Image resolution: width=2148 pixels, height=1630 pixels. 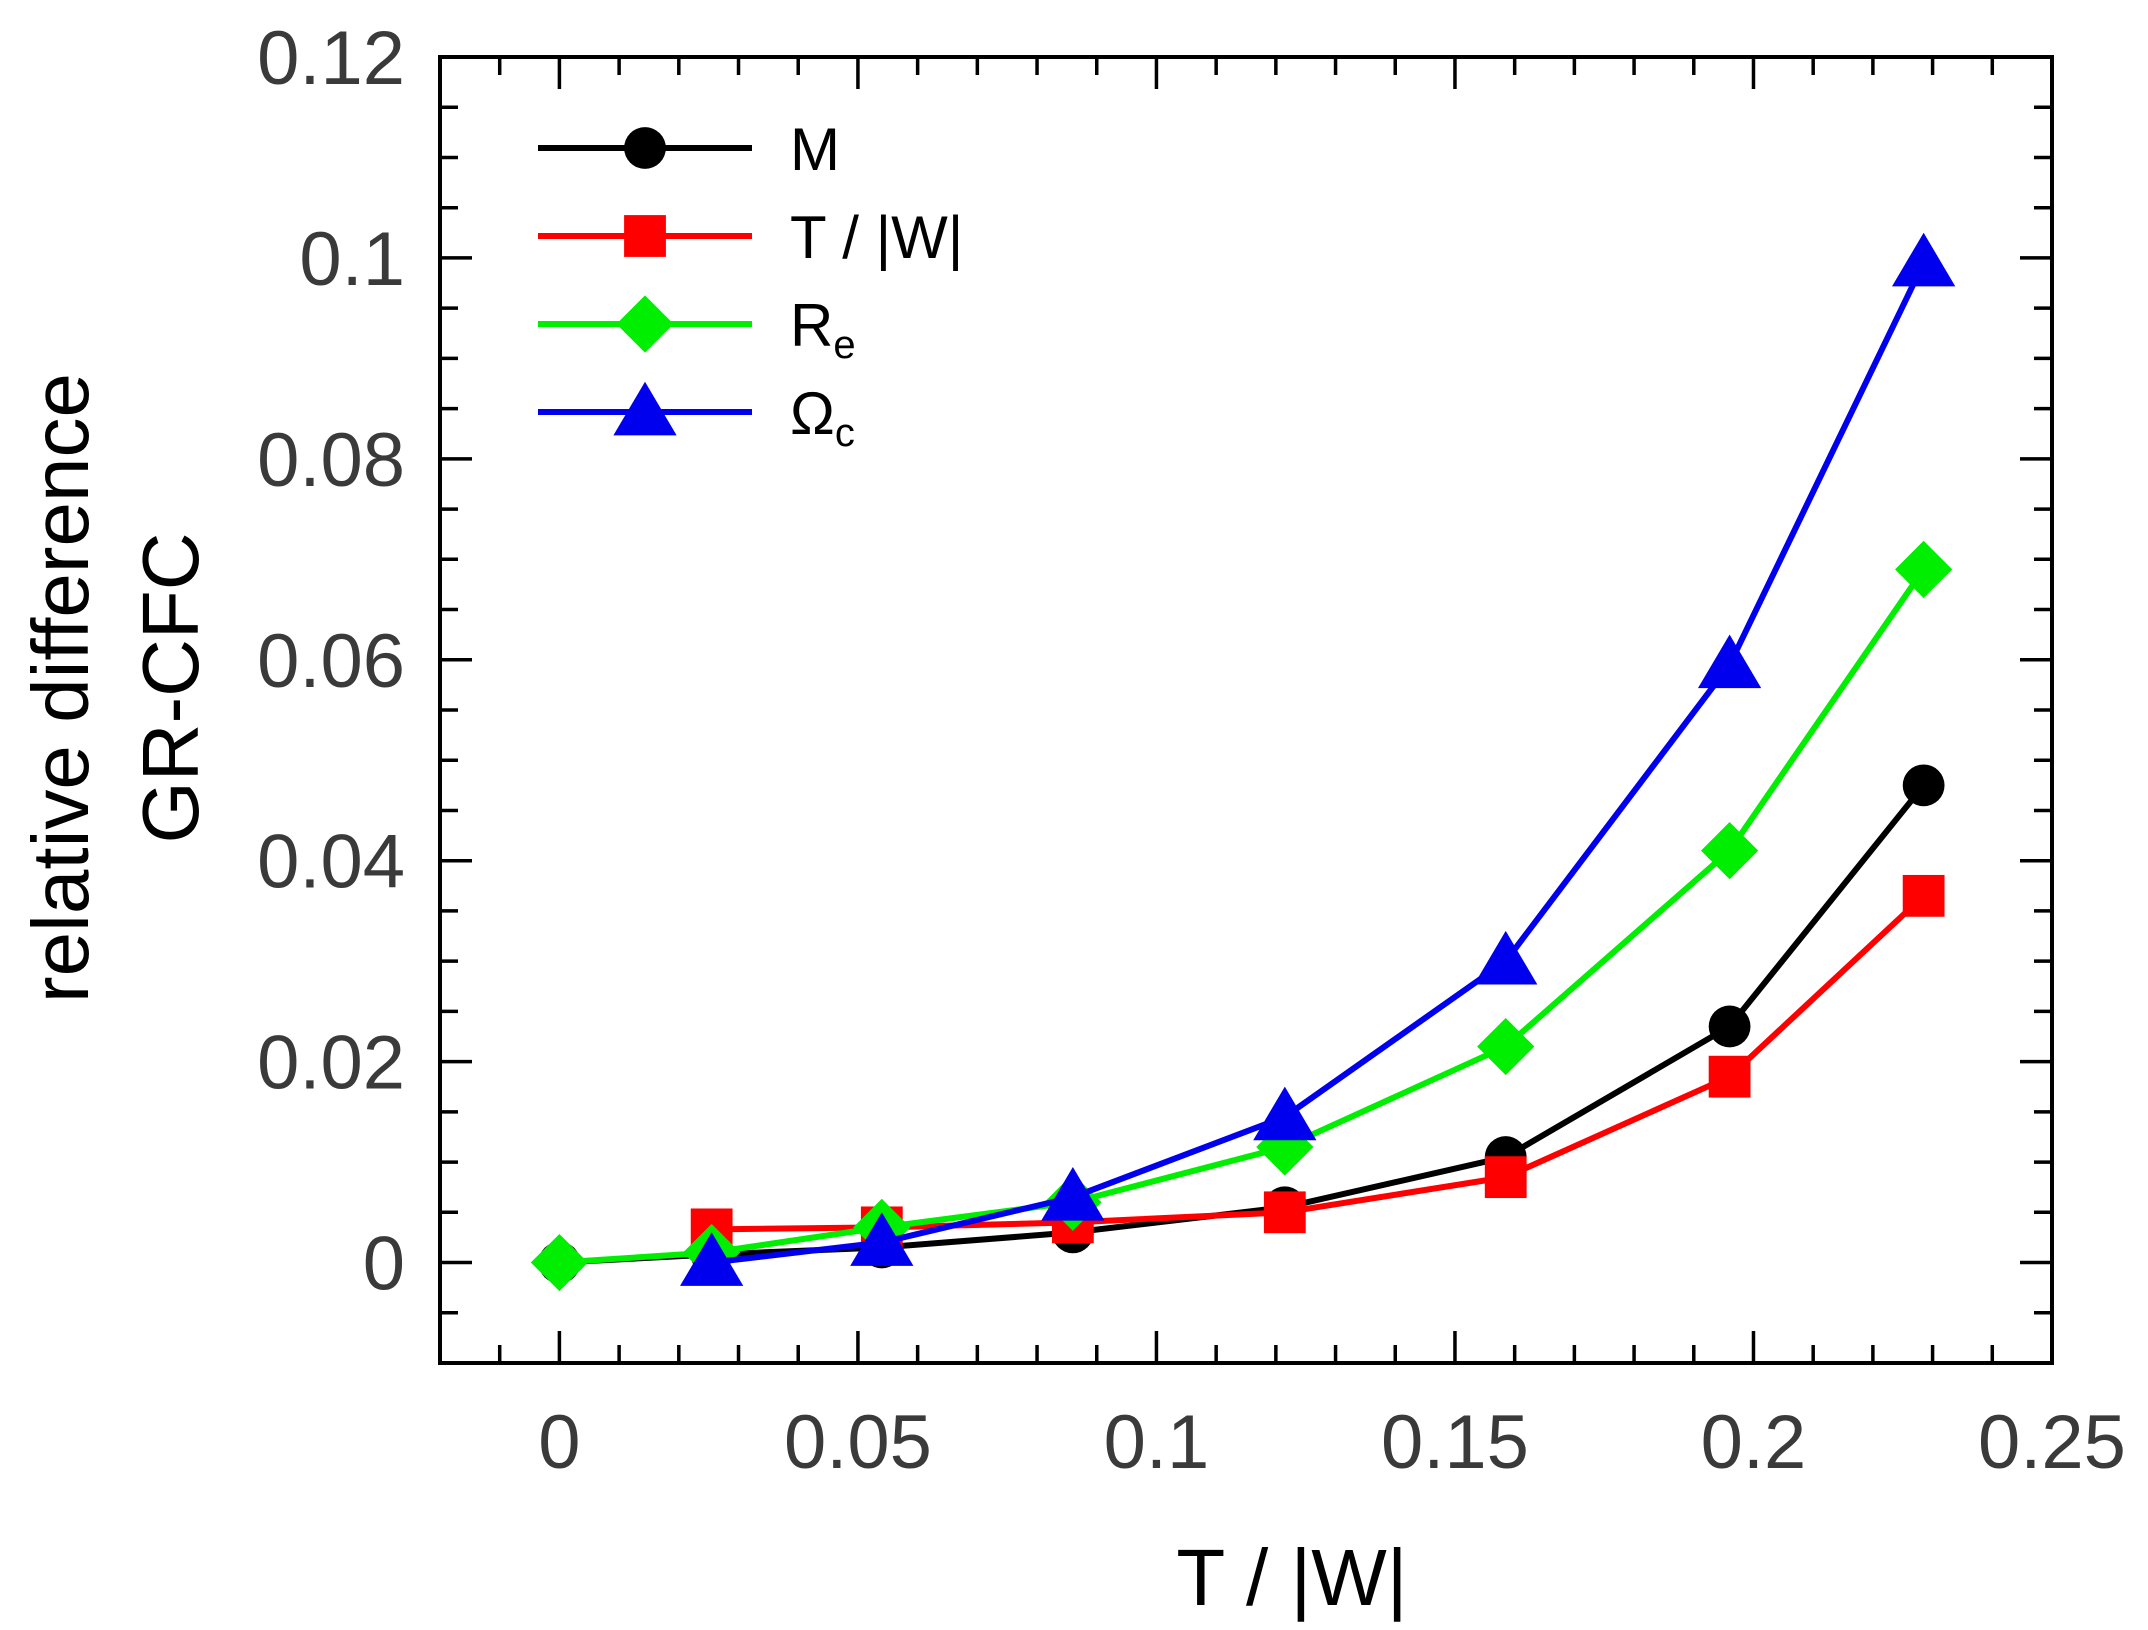 I want to click on x-tick-label: 0.1, so click(x=1157, y=1442).